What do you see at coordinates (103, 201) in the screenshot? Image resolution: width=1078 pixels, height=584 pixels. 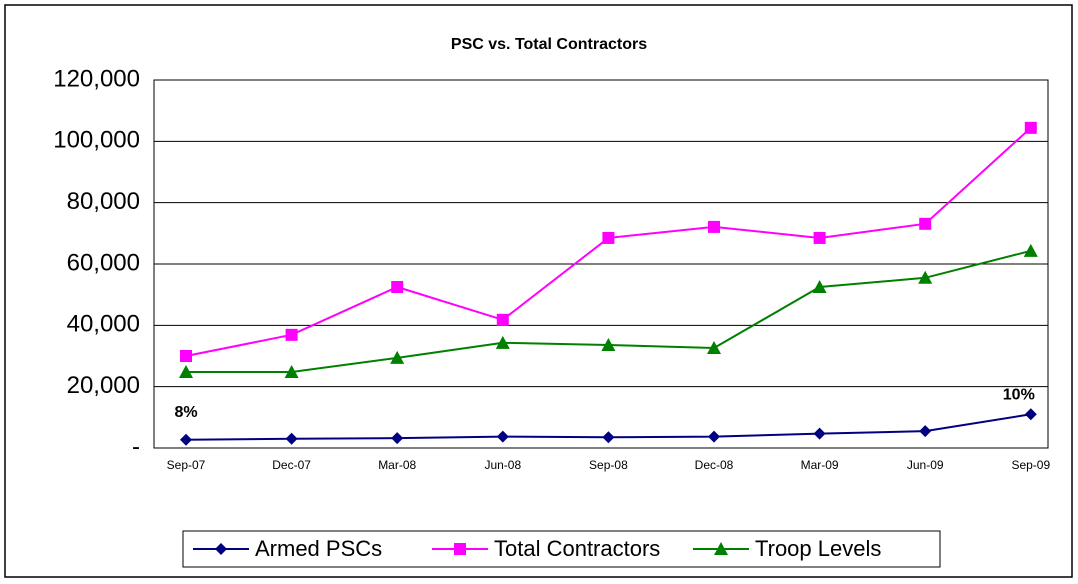 I see `y-tick-label: 80,000` at bounding box center [103, 201].